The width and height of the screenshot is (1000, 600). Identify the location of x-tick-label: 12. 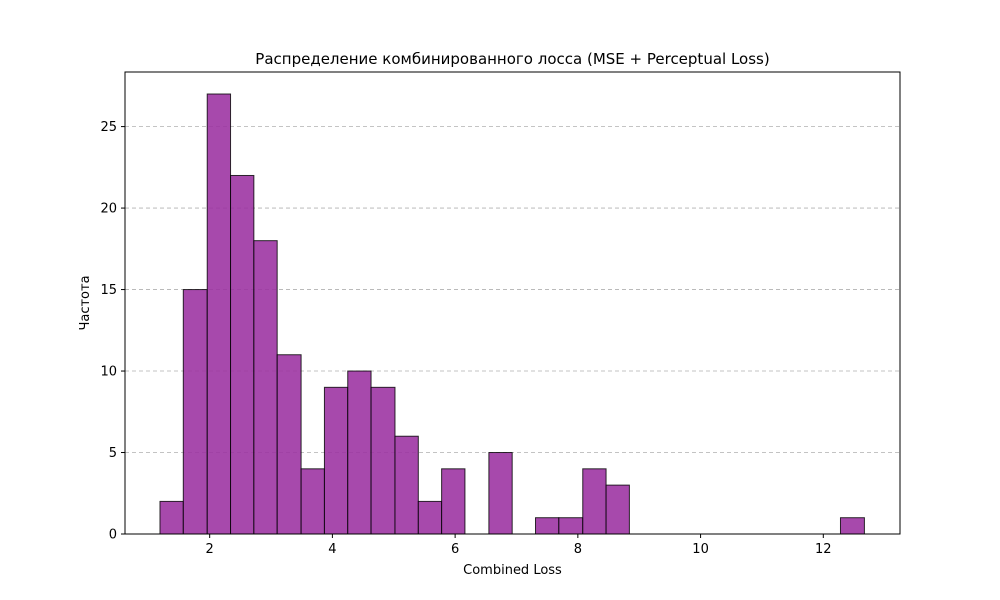
(823, 549).